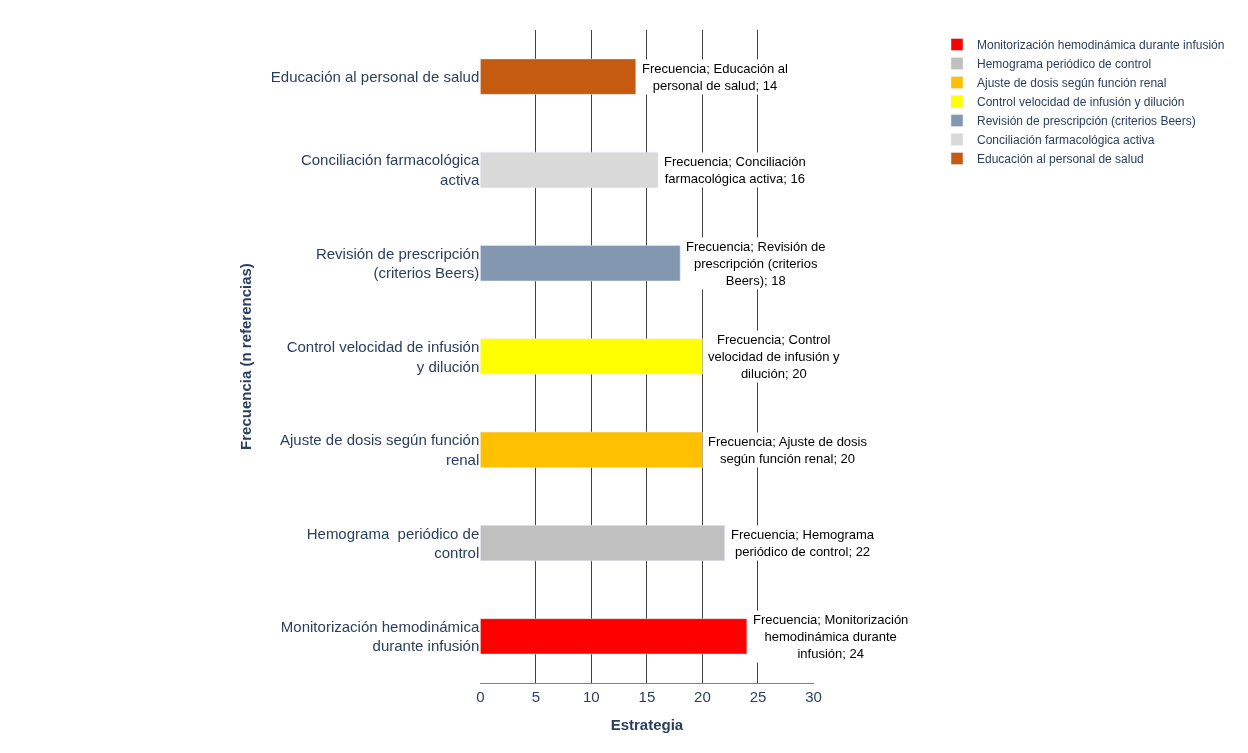 The image size is (1248, 753). I want to click on legend-label: Monitorización hemodinámica durante infusión, so click(1101, 45).